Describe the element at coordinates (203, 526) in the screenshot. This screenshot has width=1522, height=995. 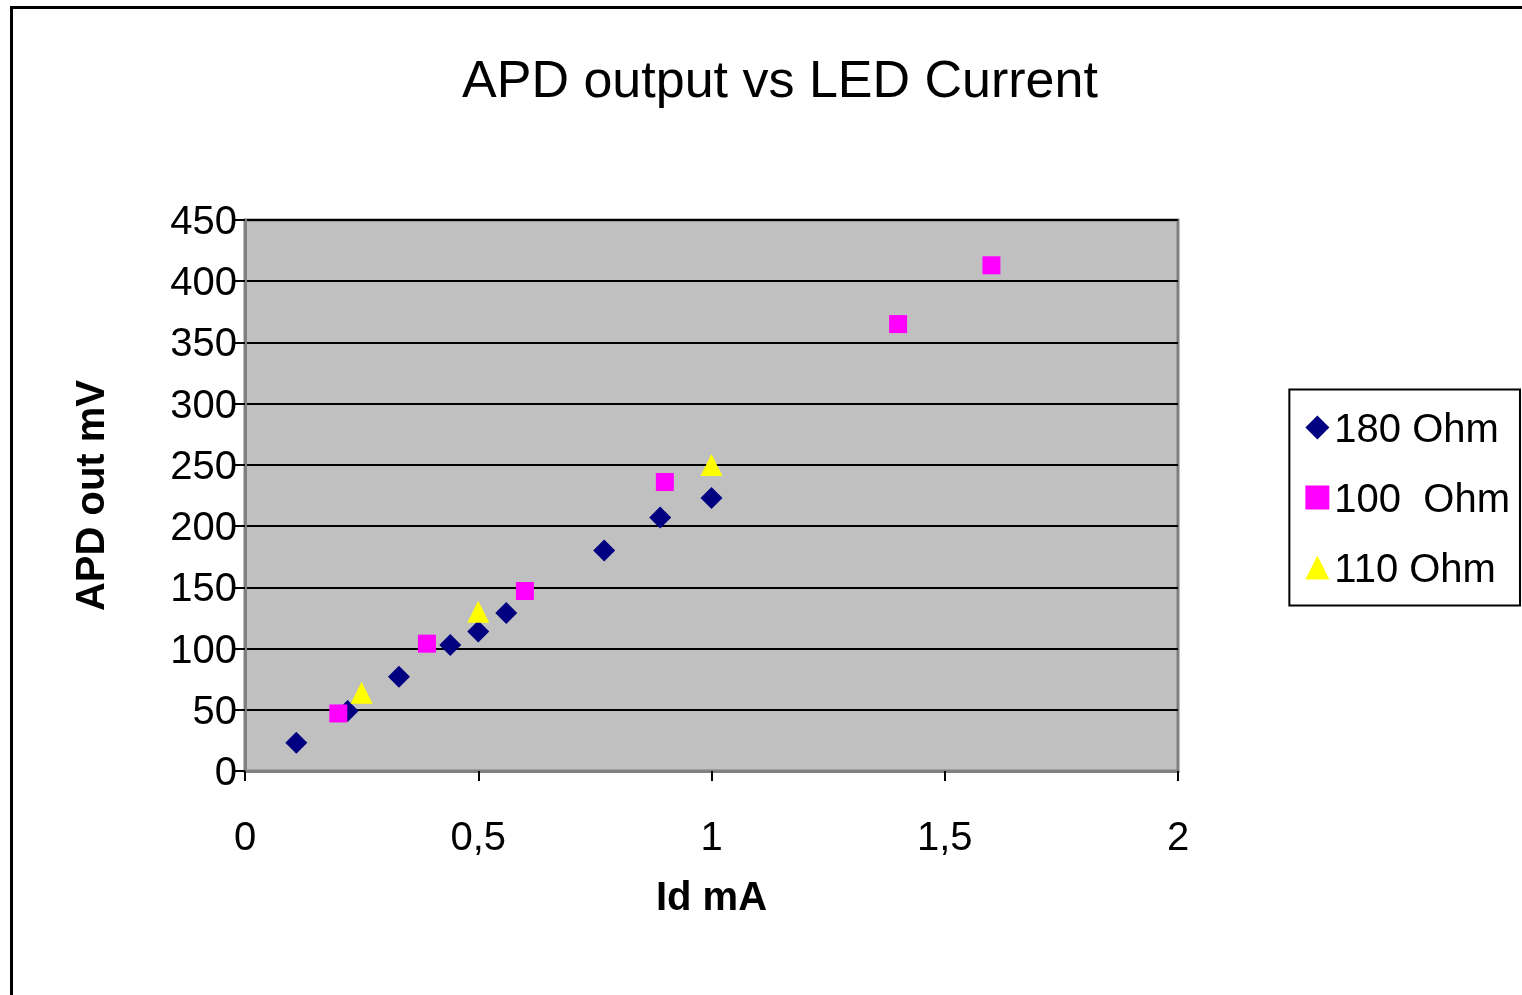
I see `y-tick-label: 200` at that location.